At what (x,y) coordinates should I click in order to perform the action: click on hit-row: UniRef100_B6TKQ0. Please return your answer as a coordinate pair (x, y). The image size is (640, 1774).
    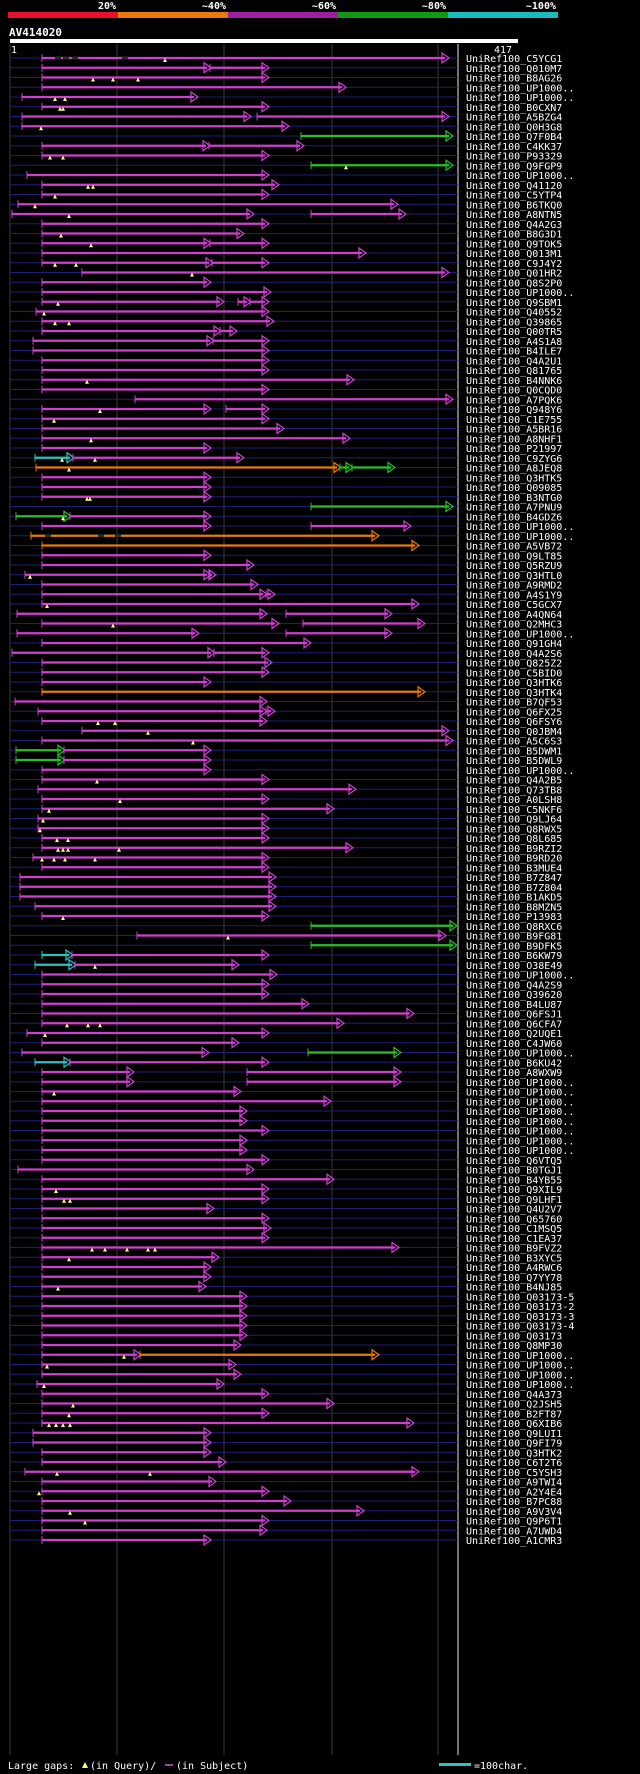
    Looking at the image, I should click on (286, 204).